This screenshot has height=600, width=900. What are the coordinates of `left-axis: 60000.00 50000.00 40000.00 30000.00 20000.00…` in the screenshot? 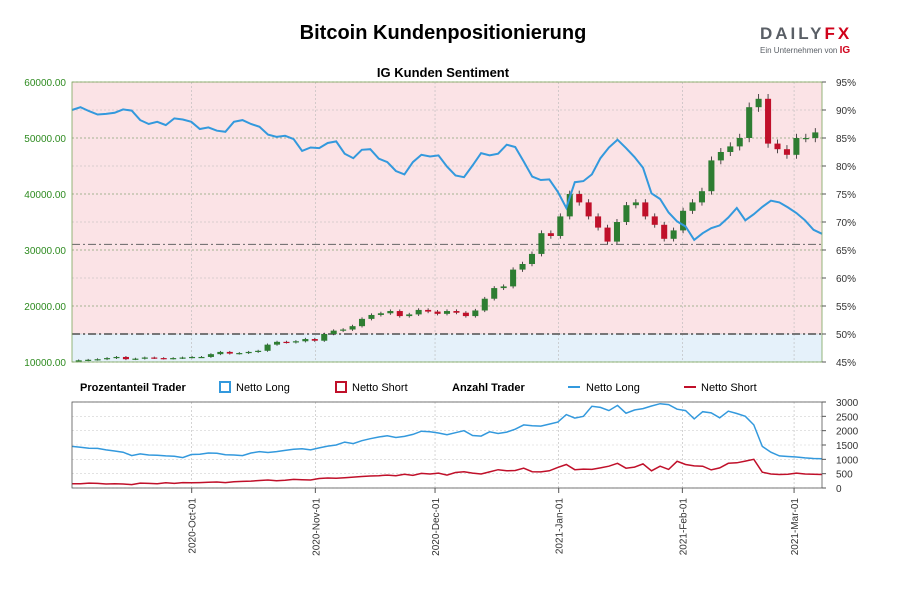 It's located at (45, 223).